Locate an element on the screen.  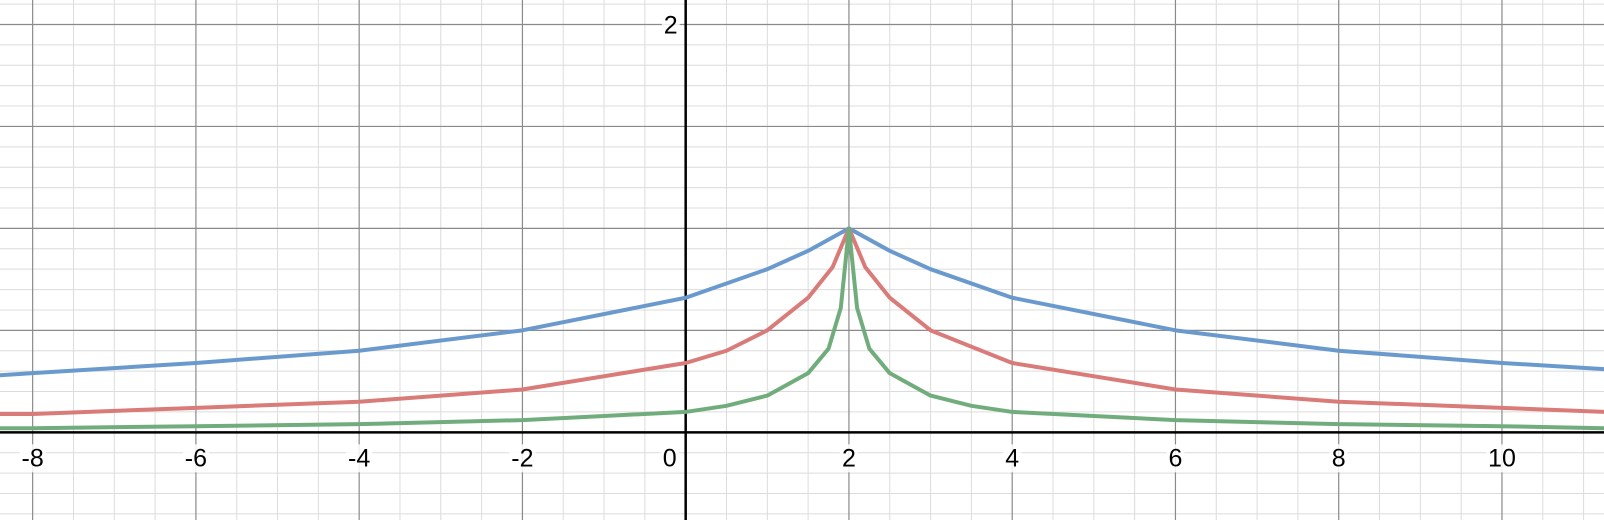
x-tick-label: 0 is located at coordinates (670, 458).